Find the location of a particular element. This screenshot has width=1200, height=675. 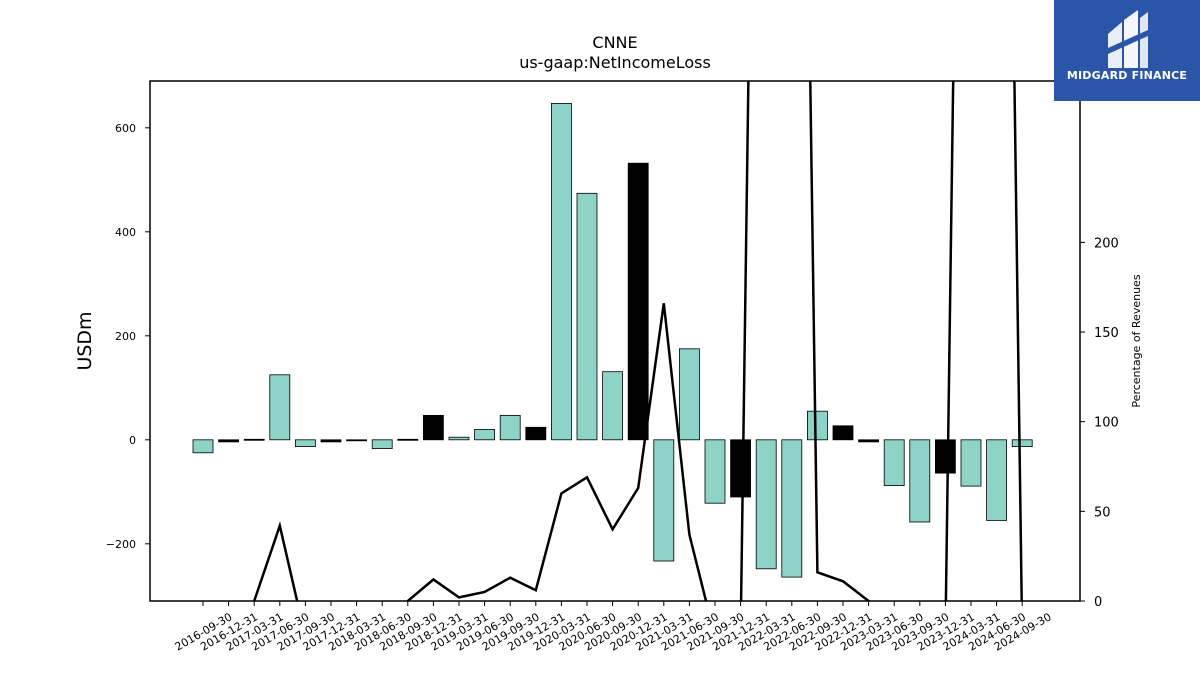

chart-title: CNNE is located at coordinates (614, 42).